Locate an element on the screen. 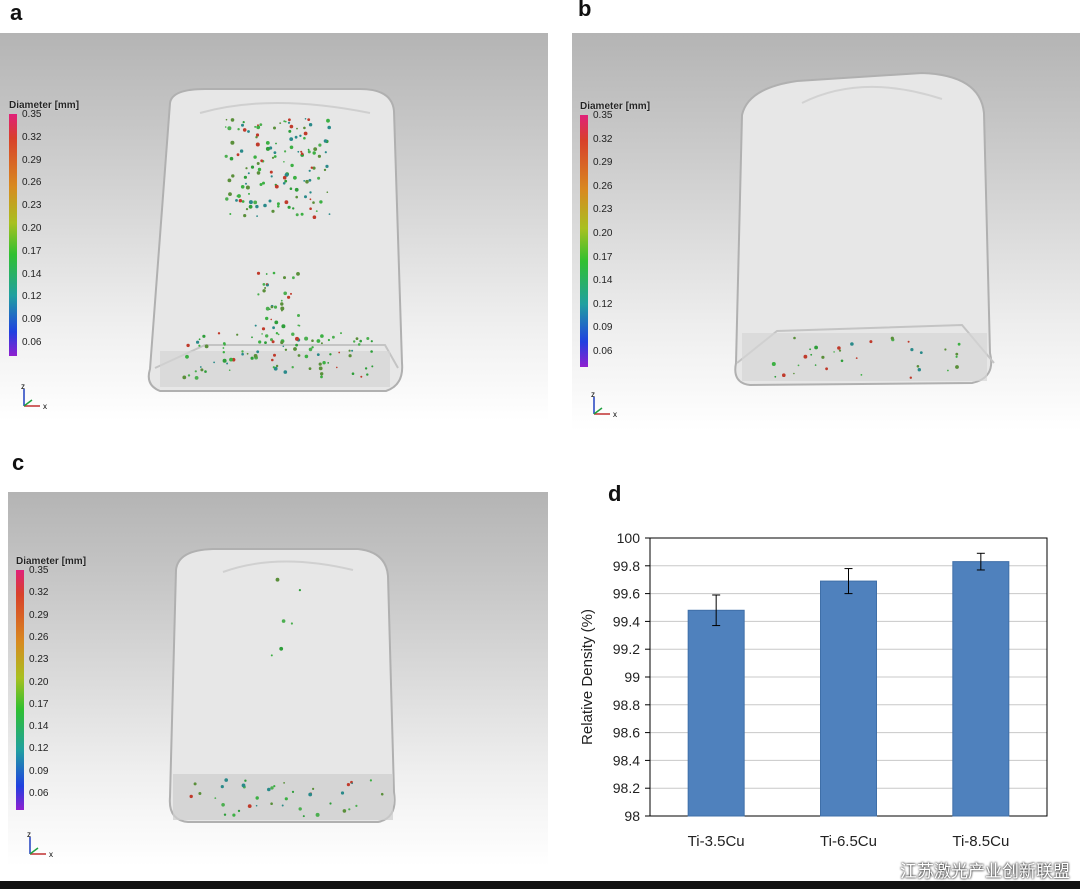 This screenshot has height=889, width=1080. watermark: 江苏激光产业创新联盟 is located at coordinates (985, 872).